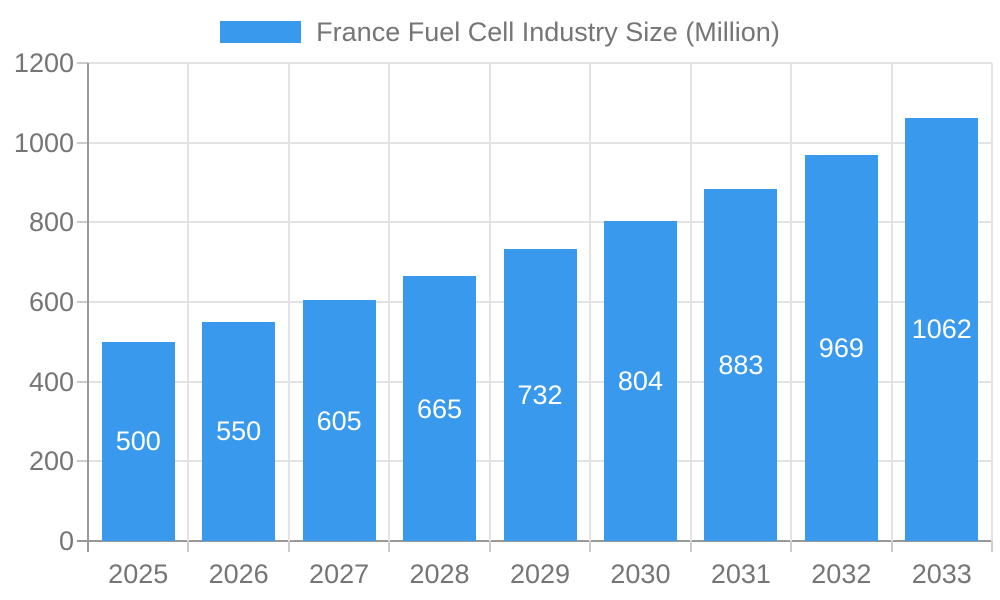 This screenshot has width=1000, height=600. I want to click on bar-value-label: 732, so click(540, 395).